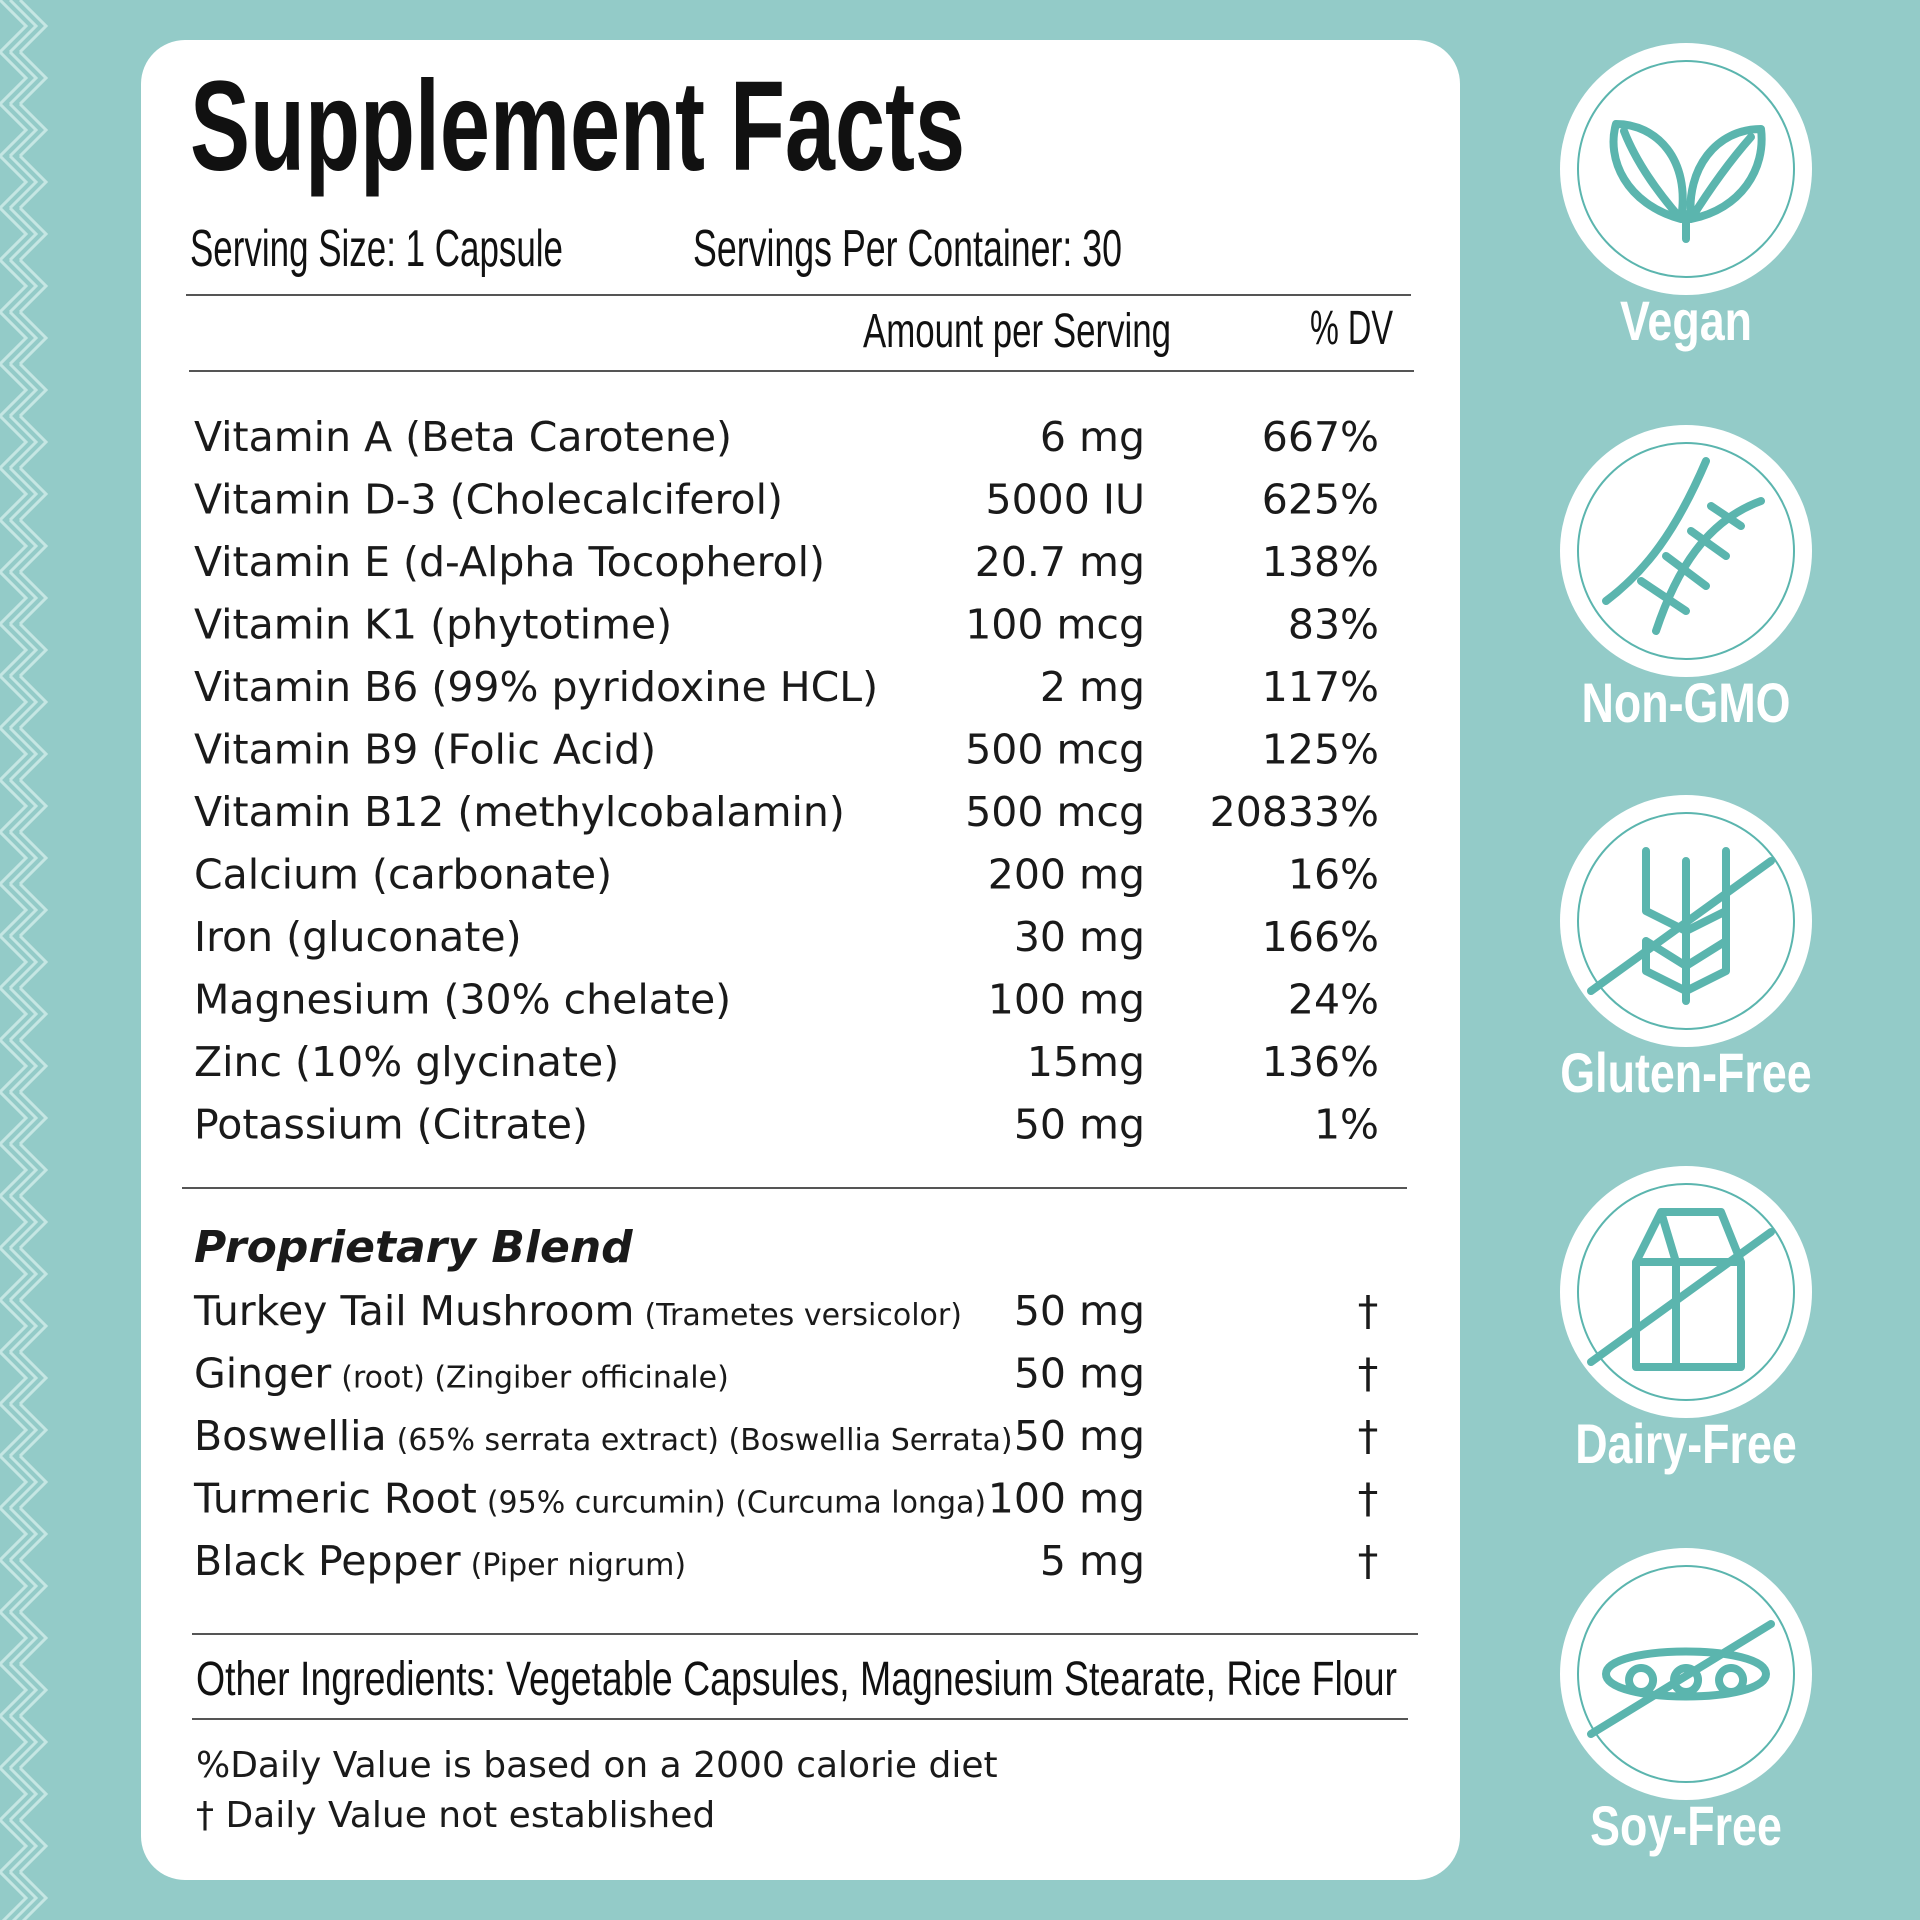 The height and width of the screenshot is (1920, 1920). What do you see at coordinates (488, 500) in the screenshot?
I see `nutrient-name: Vitamin D-3 (Cholecalciferol)` at bounding box center [488, 500].